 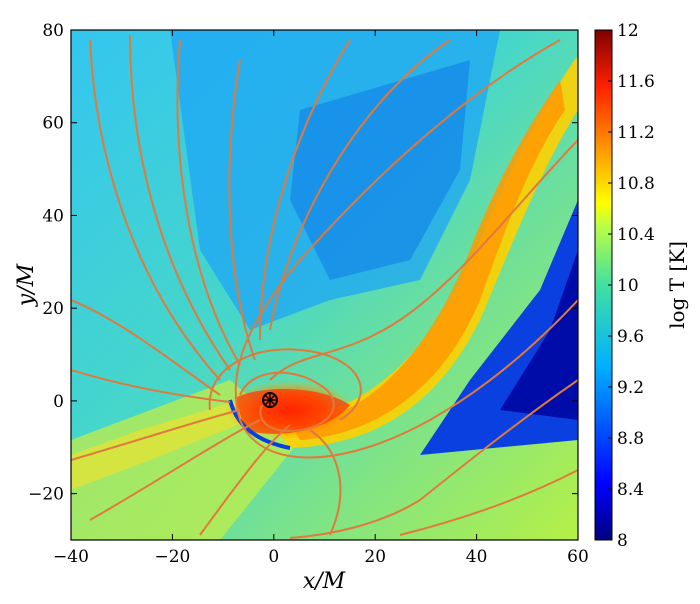 I want to click on colorbar-tick-label: 12, so click(x=628, y=31).